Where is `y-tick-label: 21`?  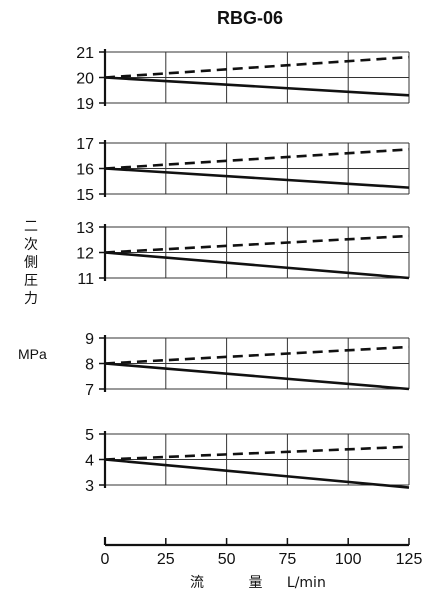 y-tick-label: 21 is located at coordinates (85, 53).